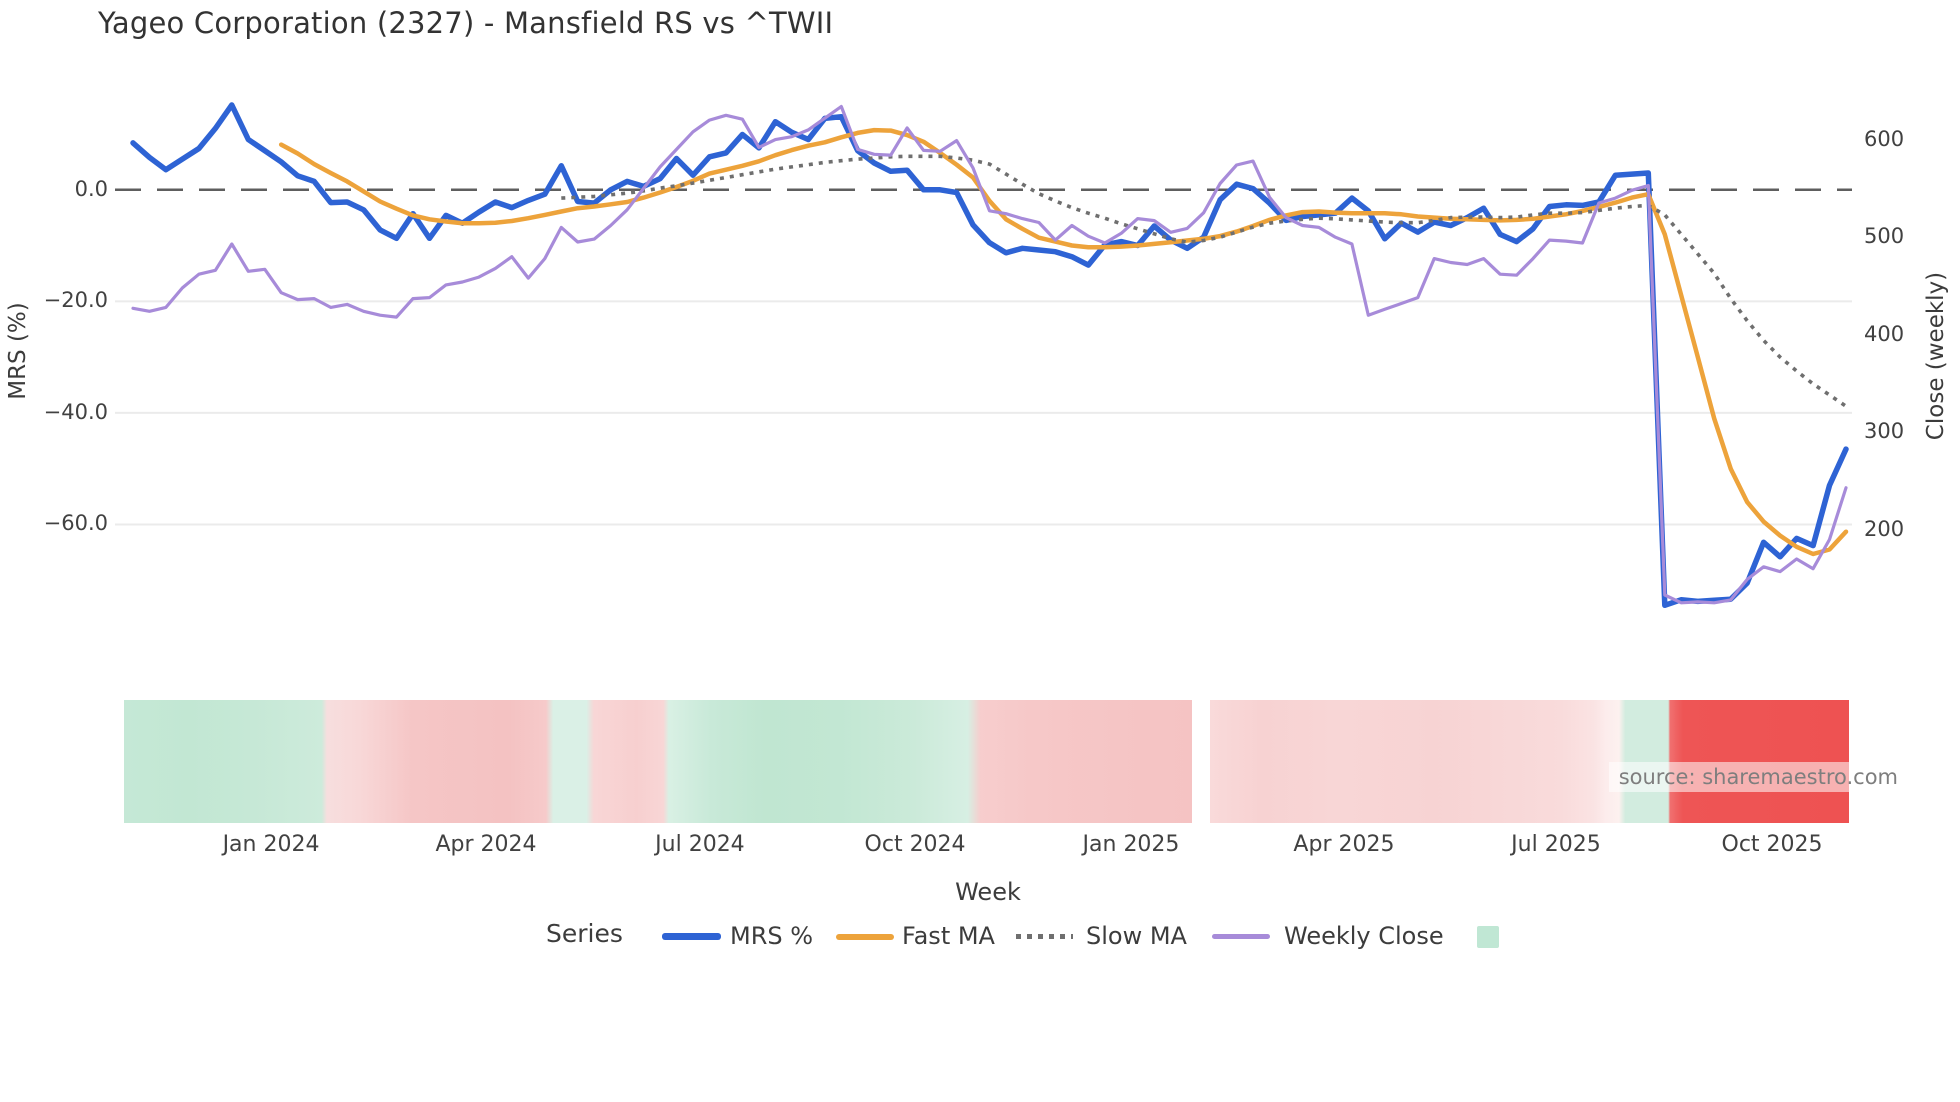 This screenshot has width=1960, height=1102. What do you see at coordinates (1758, 777) in the screenshot?
I see `source-note: source: sharemaestro.com` at bounding box center [1758, 777].